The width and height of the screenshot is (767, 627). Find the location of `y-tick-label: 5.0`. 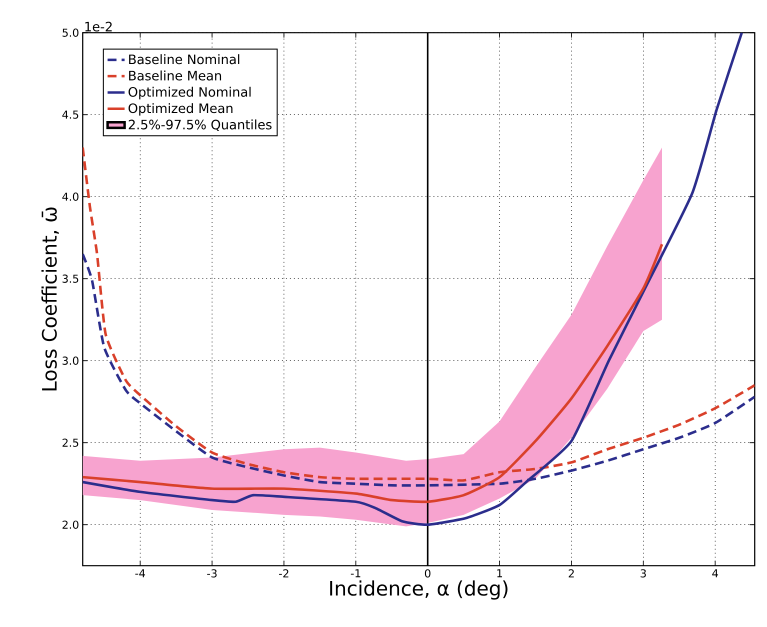

y-tick-label: 5.0 is located at coordinates (70, 32).